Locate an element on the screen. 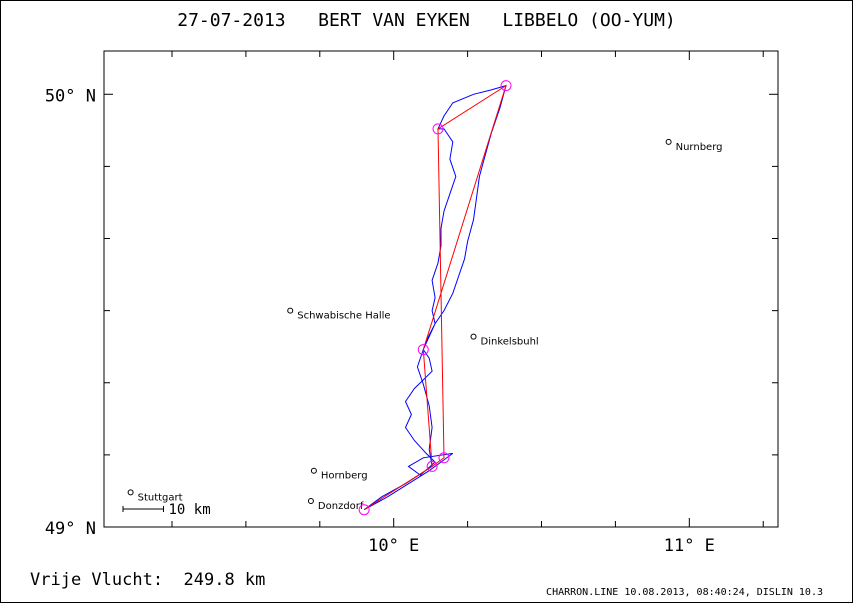 This screenshot has height=603, width=853. city-label: Donzdorf is located at coordinates (341, 506).